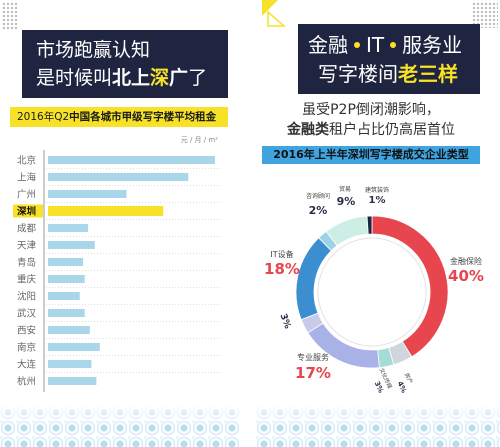 The height and width of the screenshot is (447, 500). What do you see at coordinates (26, 161) in the screenshot?
I see `bar-category-label: 北京` at bounding box center [26, 161].